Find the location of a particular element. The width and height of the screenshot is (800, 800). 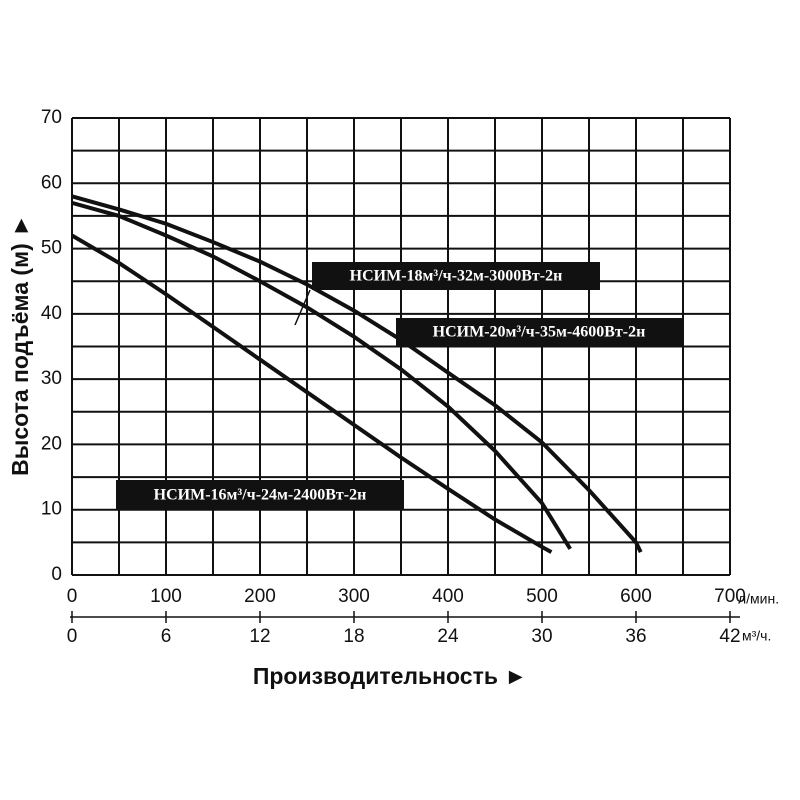

x-tick-label: 200 is located at coordinates (260, 596).